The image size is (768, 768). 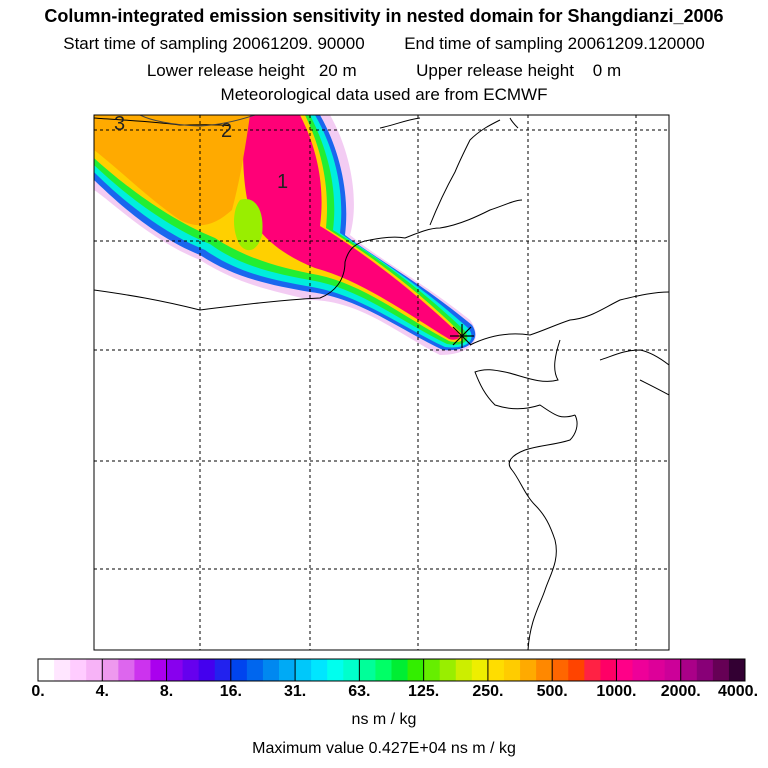 What do you see at coordinates (197, 121) in the screenshot?
I see `contour-lines` at bounding box center [197, 121].